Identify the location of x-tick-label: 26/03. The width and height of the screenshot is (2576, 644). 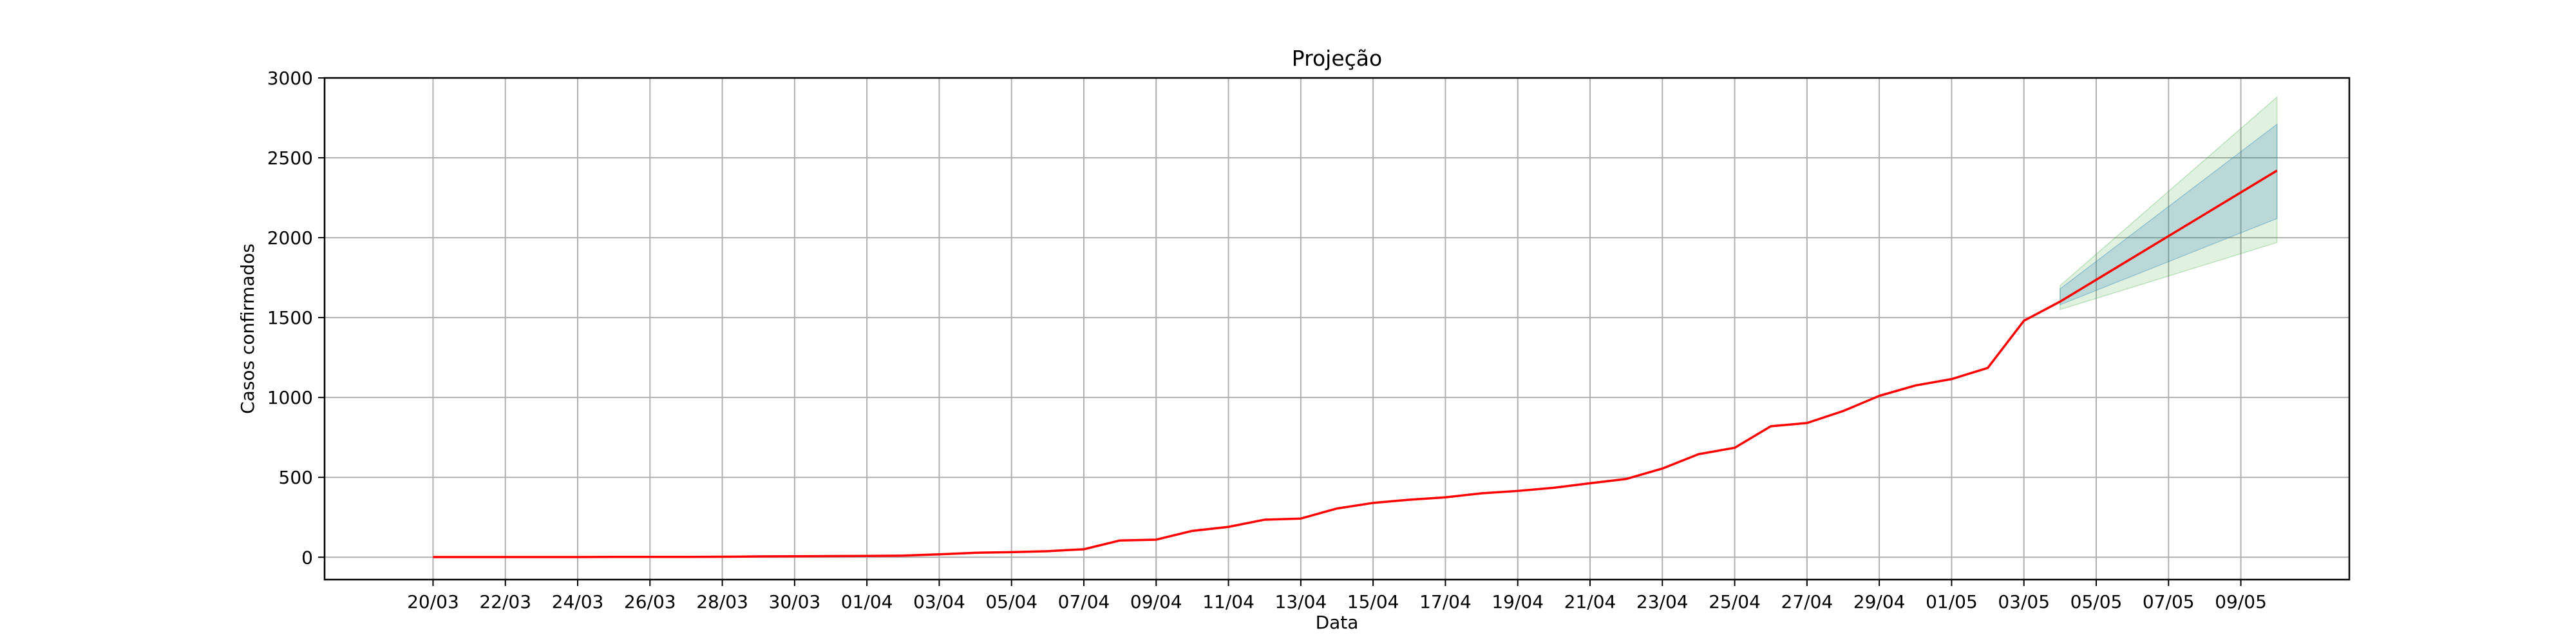
(650, 602).